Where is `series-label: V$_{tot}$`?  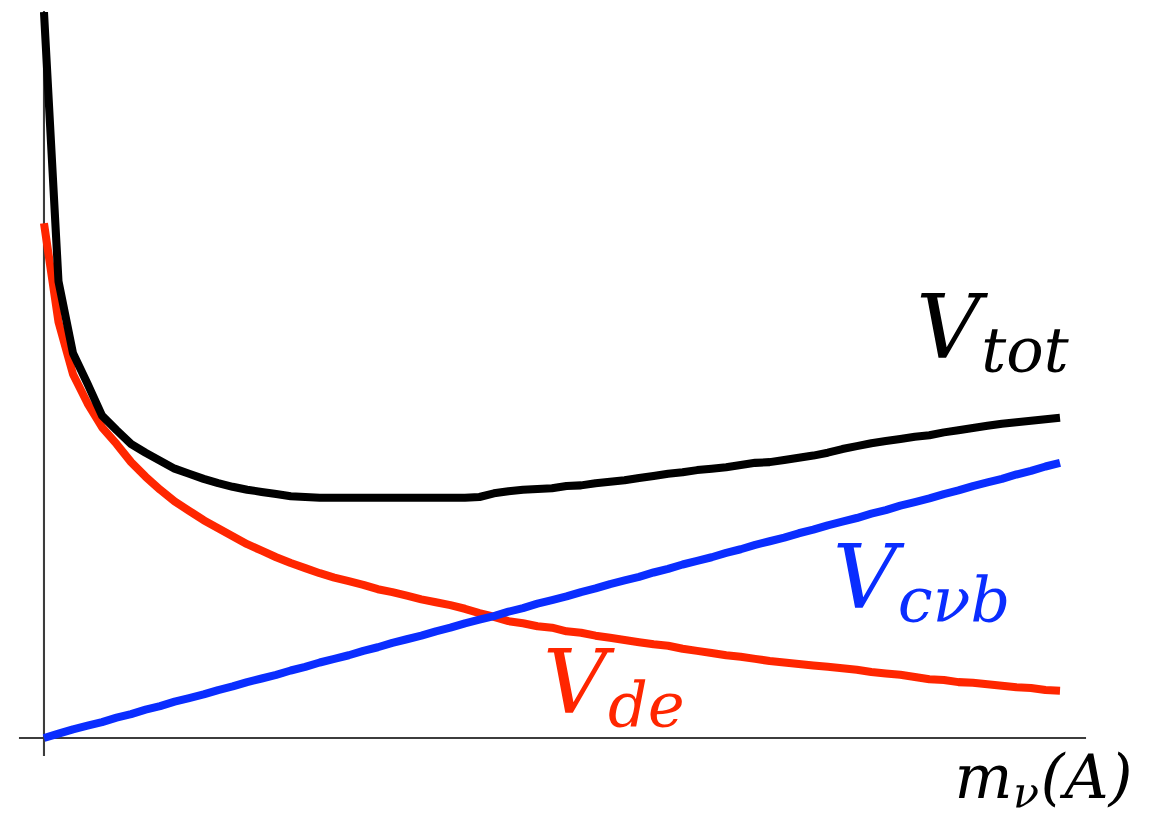 series-label: V$_{tot}$ is located at coordinates (994, 332).